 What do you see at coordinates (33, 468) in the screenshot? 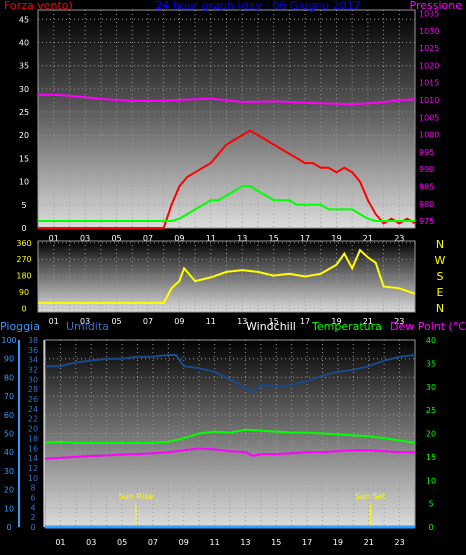
I see `panel3-humidity-tick: 12` at bounding box center [33, 468].